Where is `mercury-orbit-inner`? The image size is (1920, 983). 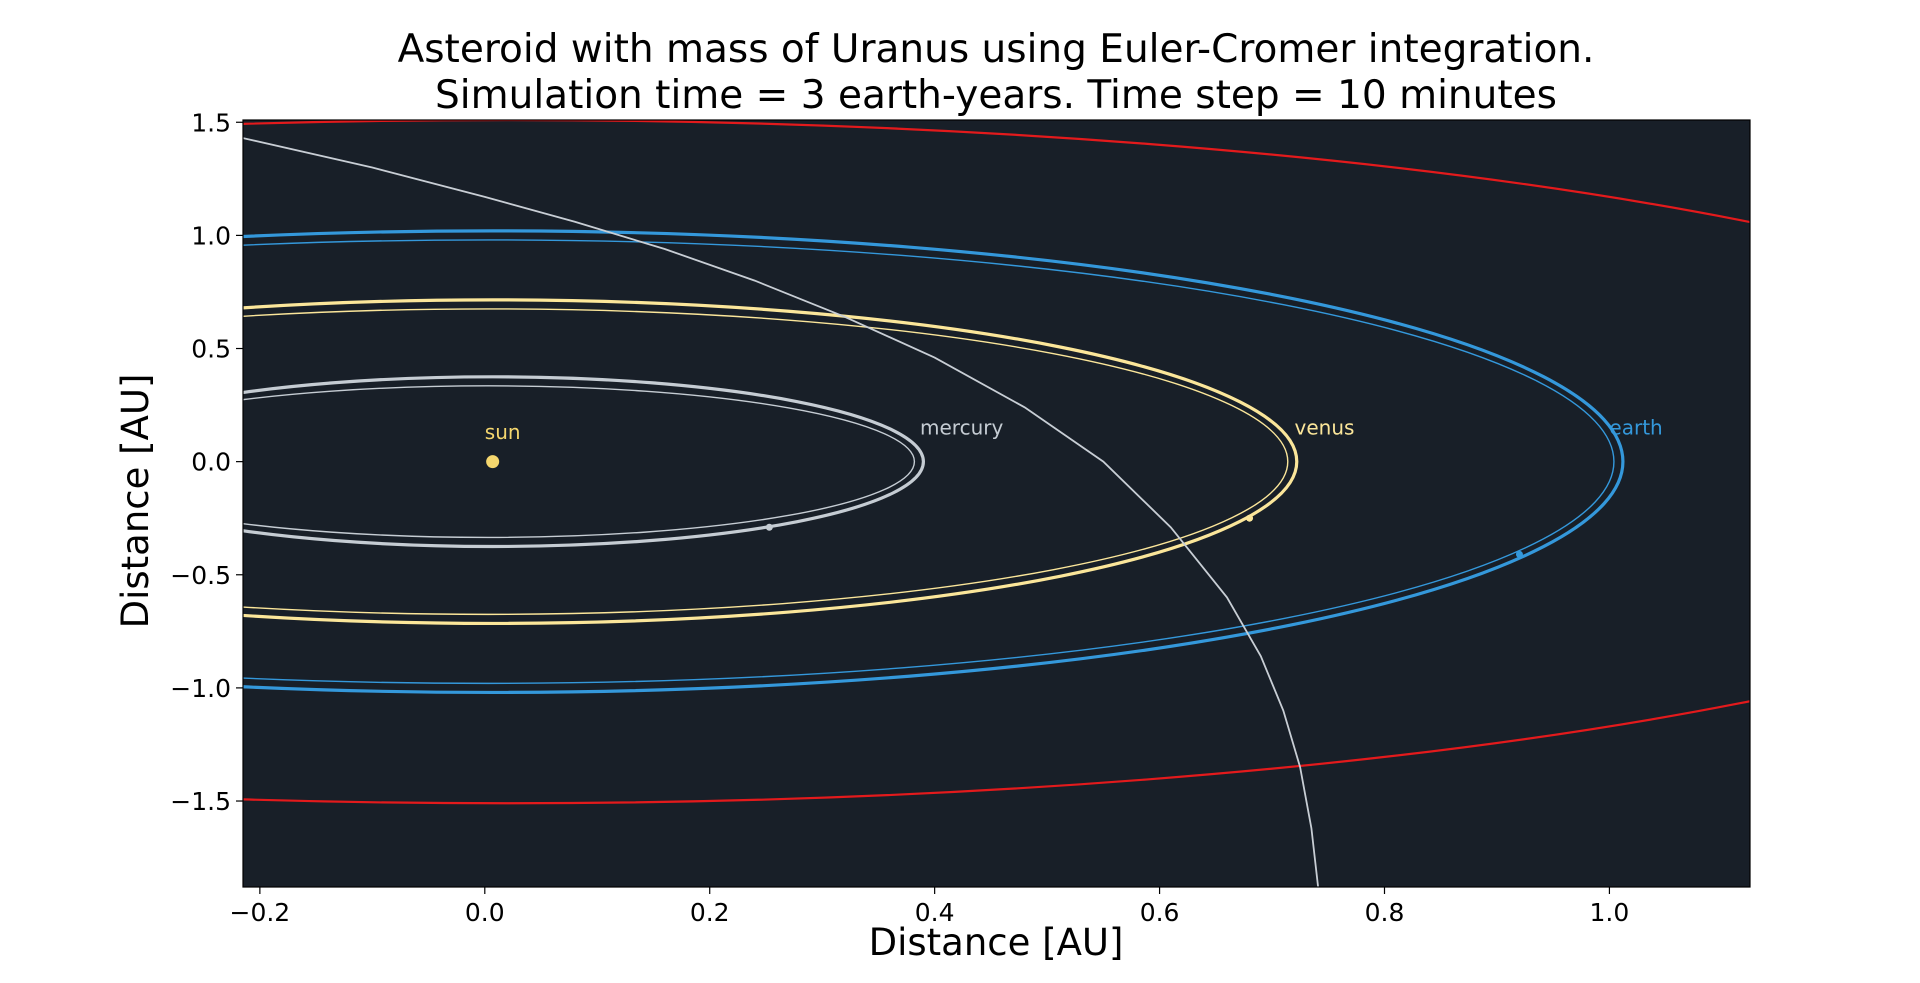 mercury-orbit-inner is located at coordinates (579, 462).